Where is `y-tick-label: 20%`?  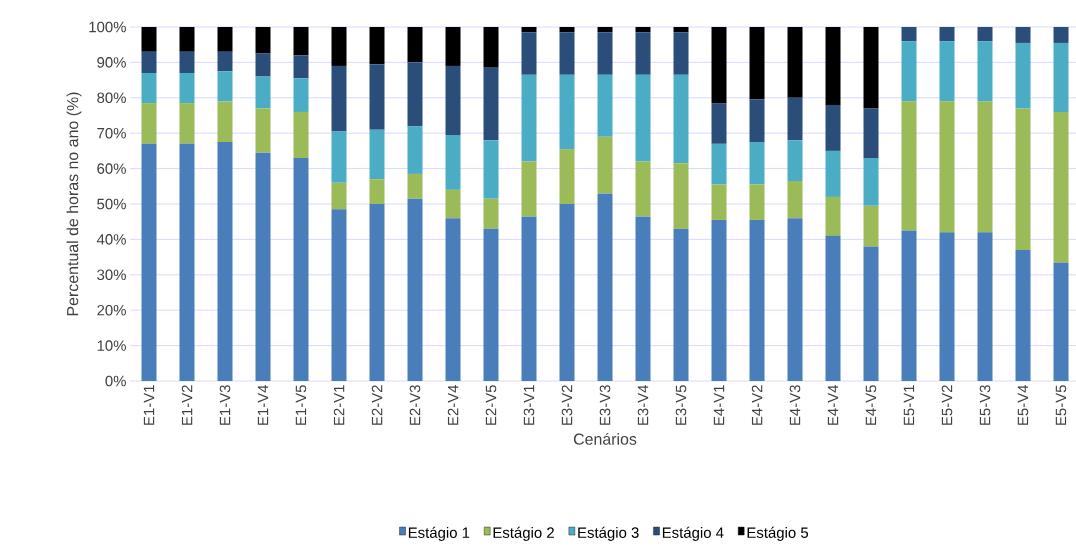
y-tick-label: 20% is located at coordinates (111, 310).